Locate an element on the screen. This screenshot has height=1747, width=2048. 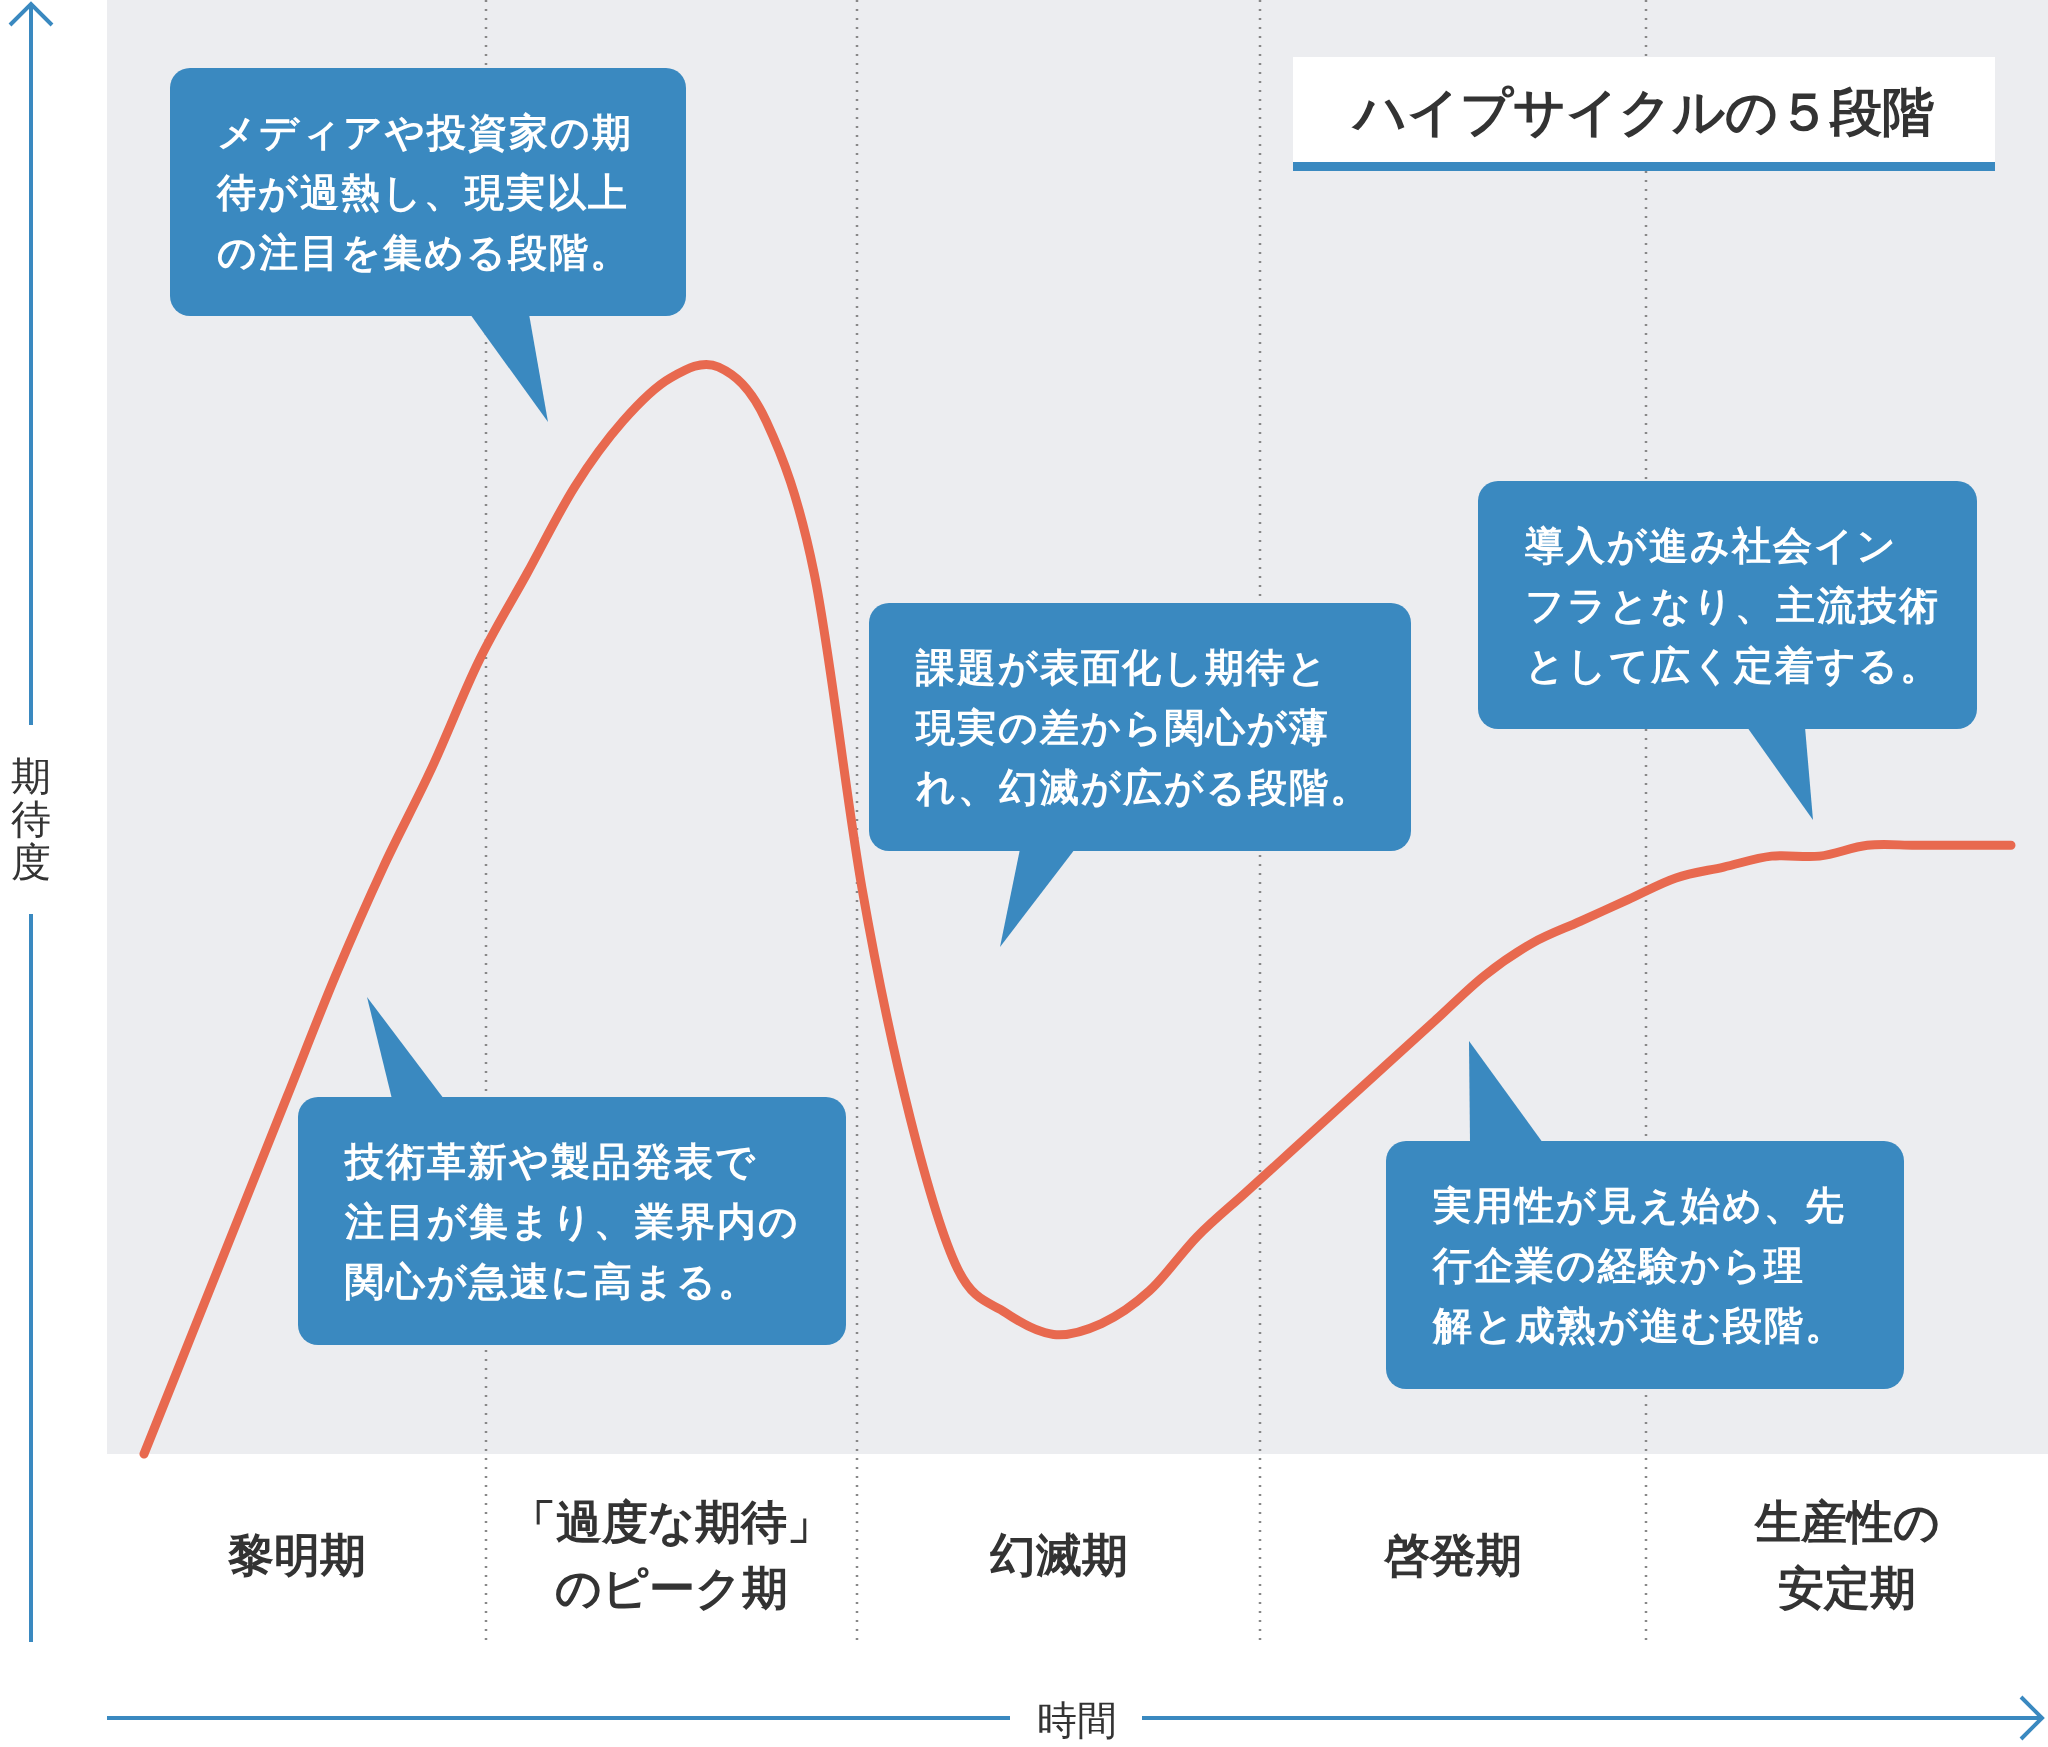
text: 時間 is located at coordinates (1077, 1720).